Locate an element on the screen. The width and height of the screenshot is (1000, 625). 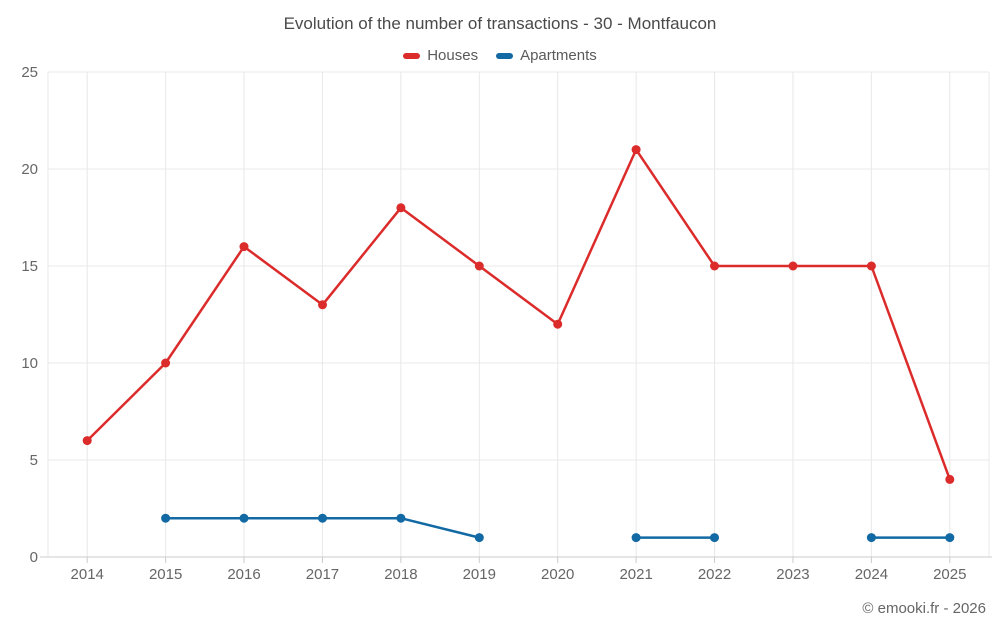
point-apartments-2025 is located at coordinates (950, 538).